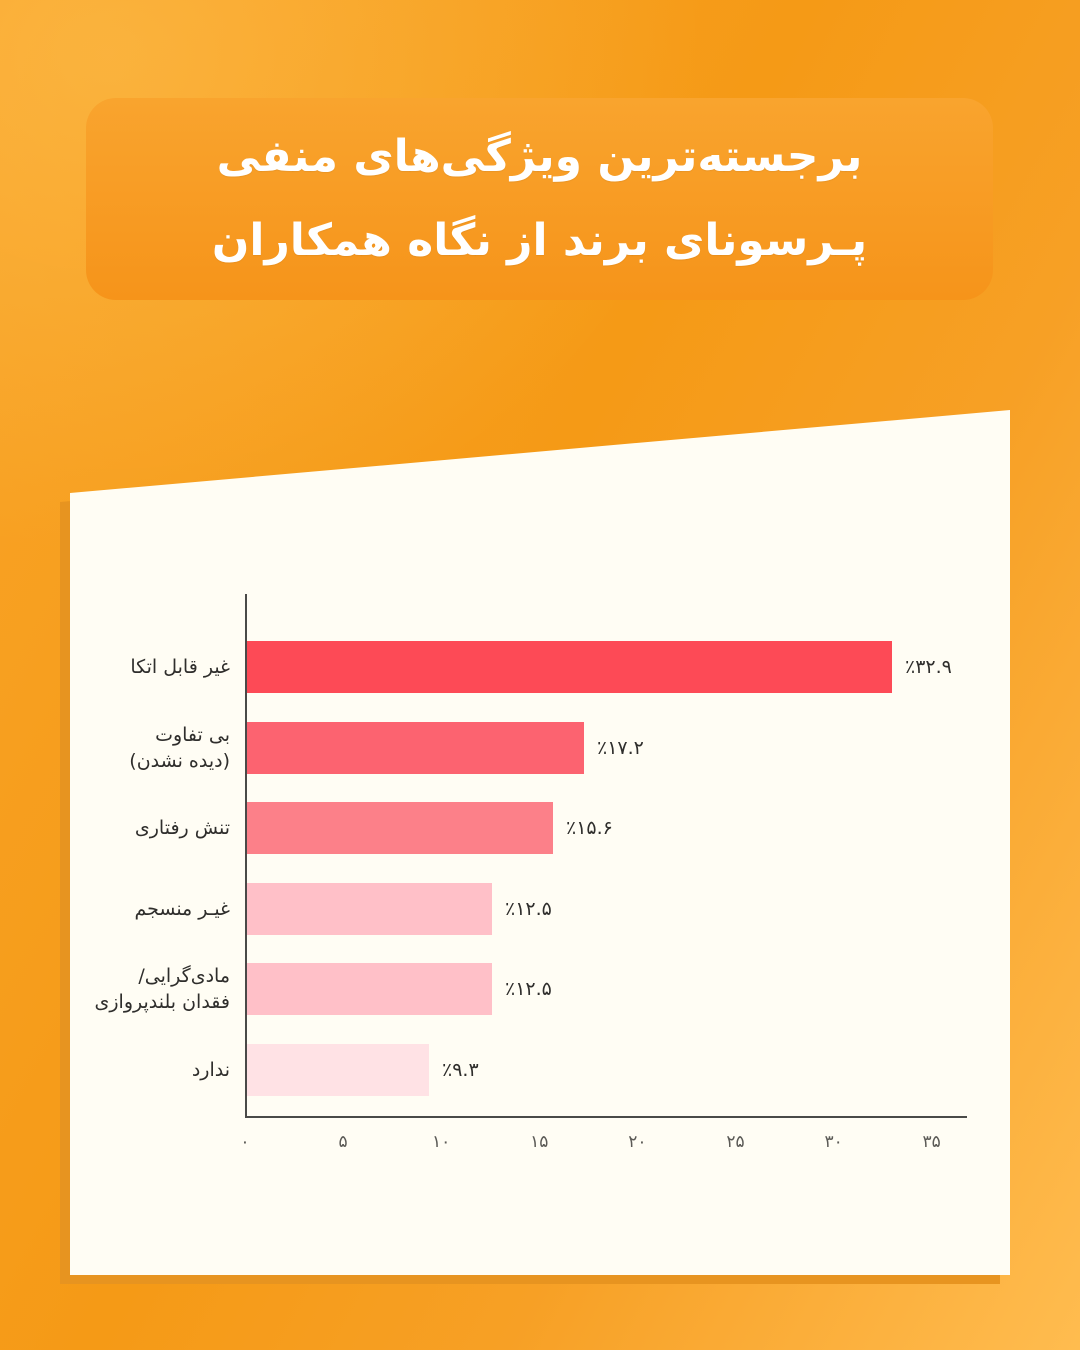 The width and height of the screenshot is (1080, 1350). I want to click on x-axis-tick-label: ۰, so click(245, 1142).